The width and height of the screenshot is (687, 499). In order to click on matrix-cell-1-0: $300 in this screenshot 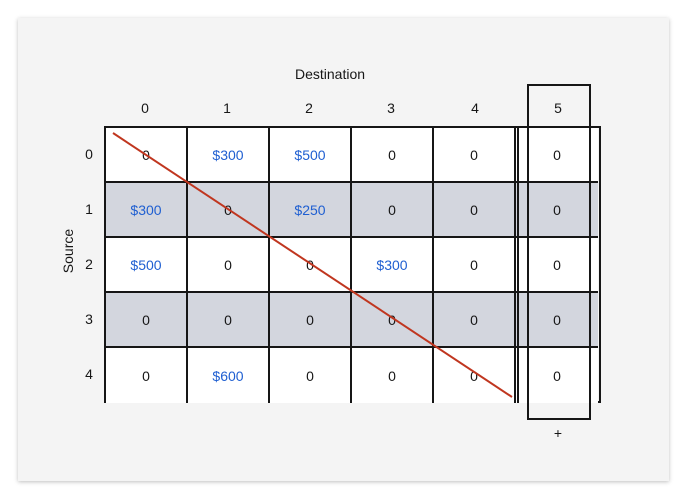, I will do `click(147, 210)`.